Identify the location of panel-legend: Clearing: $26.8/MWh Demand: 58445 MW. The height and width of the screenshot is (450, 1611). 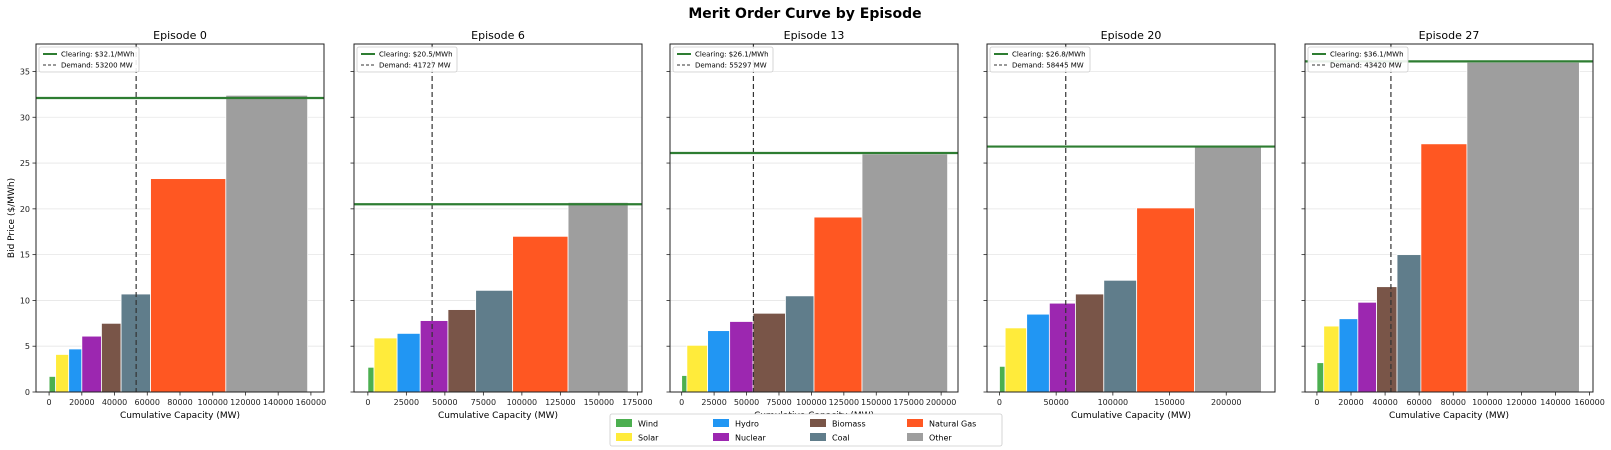
(1040, 59).